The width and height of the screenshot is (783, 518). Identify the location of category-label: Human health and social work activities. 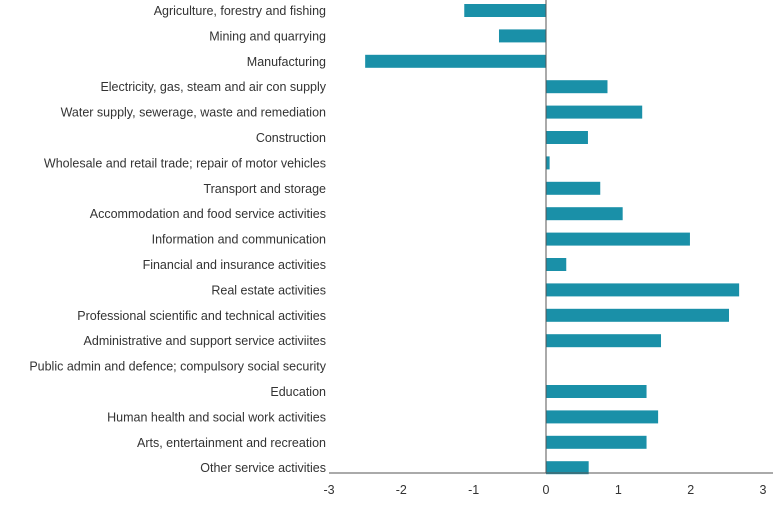
(216, 417).